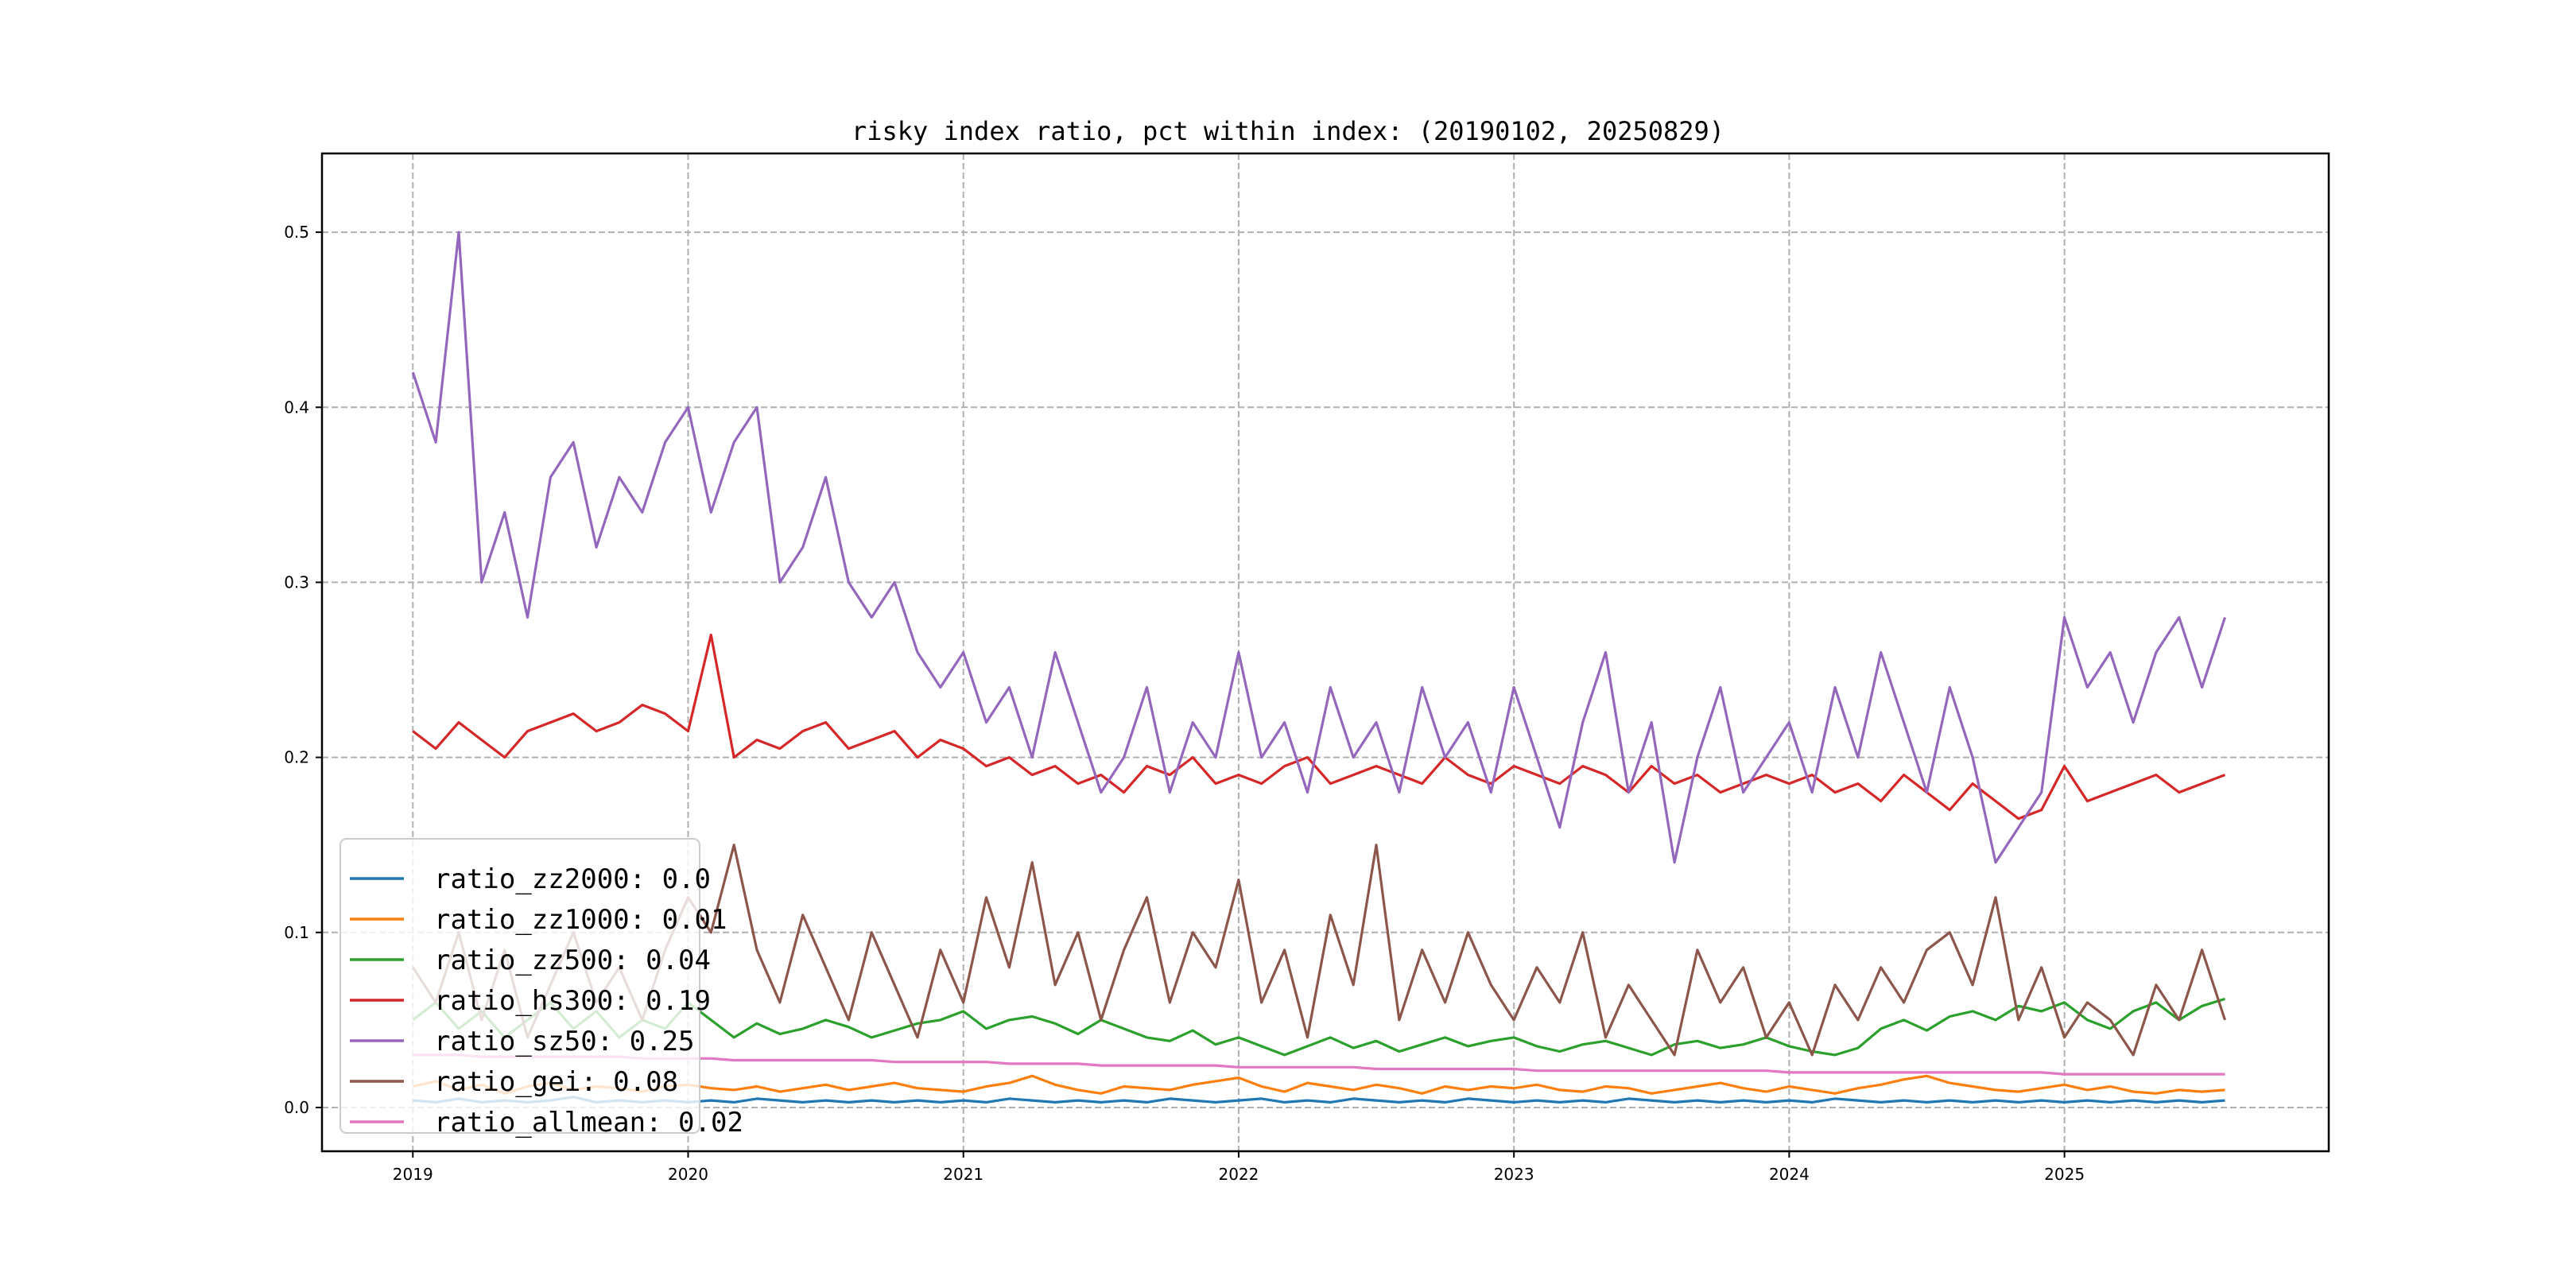  Describe the element at coordinates (688, 1174) in the screenshot. I see `x-tick-label: 2020` at that location.